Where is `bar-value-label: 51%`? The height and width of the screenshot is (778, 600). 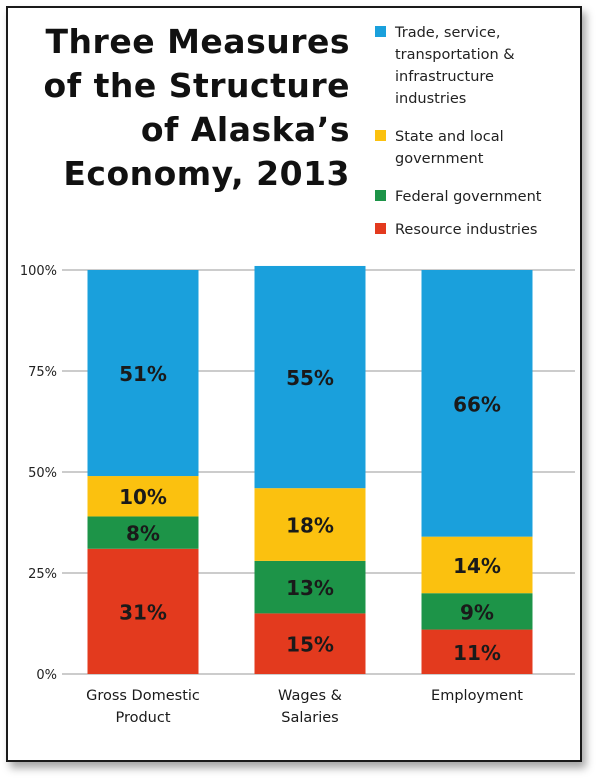 bar-value-label: 51% is located at coordinates (143, 374).